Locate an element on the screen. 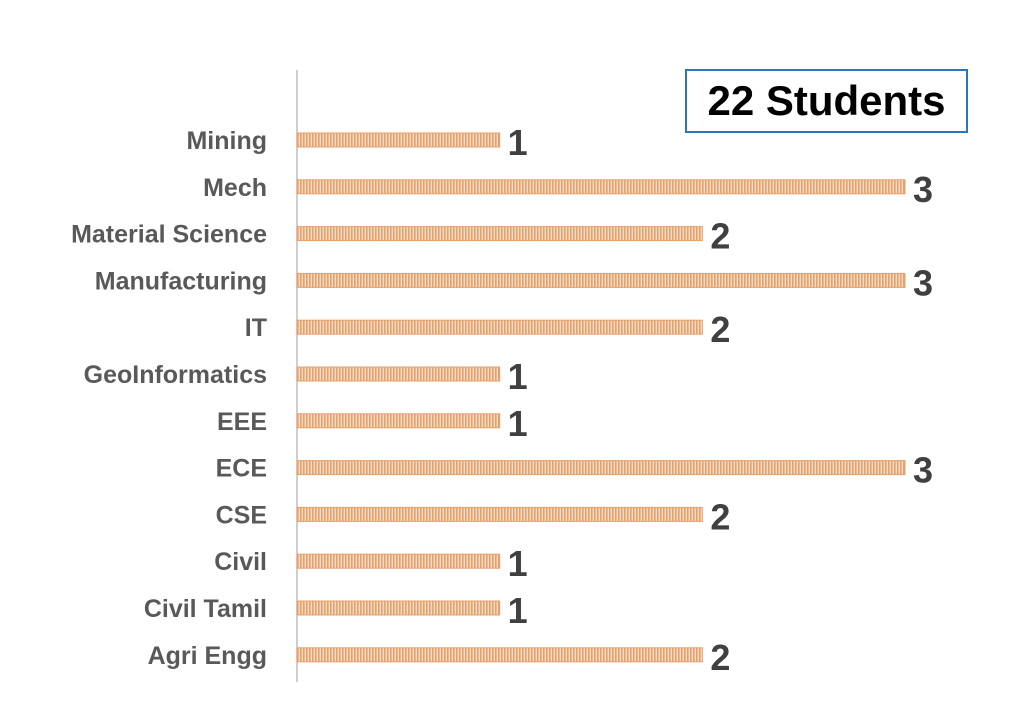 This screenshot has width=1033, height=725. category-label: Mech is located at coordinates (235, 188).